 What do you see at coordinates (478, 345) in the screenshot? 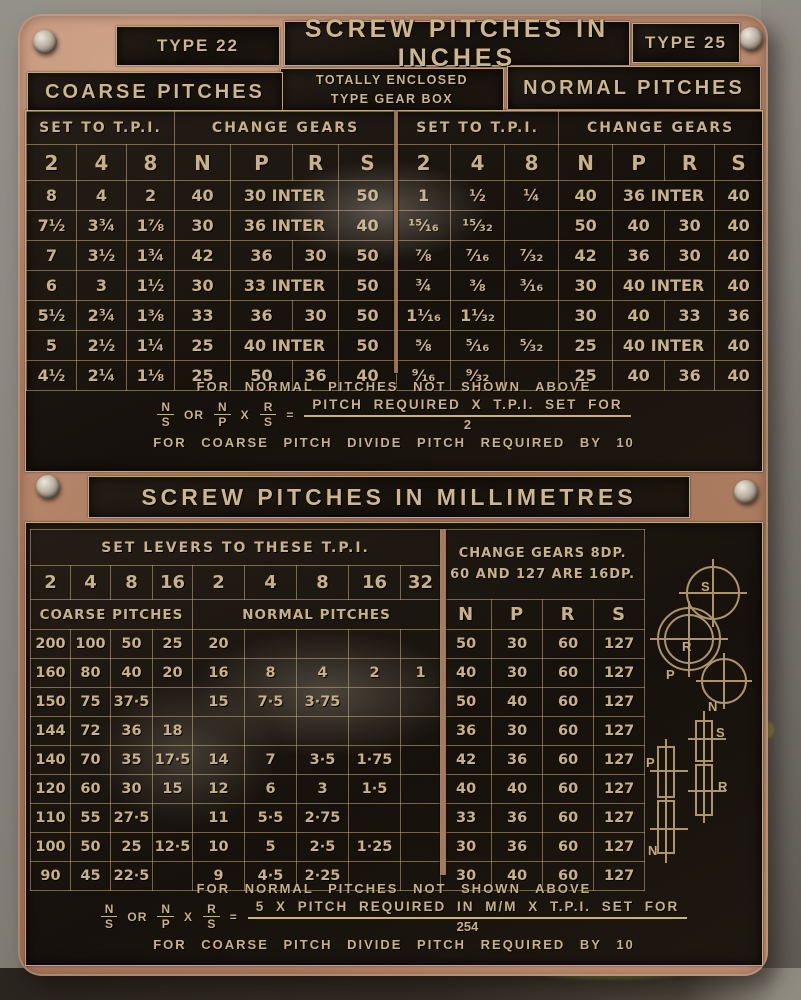
I see `table-cell: ⁵⁄₁₆` at bounding box center [478, 345].